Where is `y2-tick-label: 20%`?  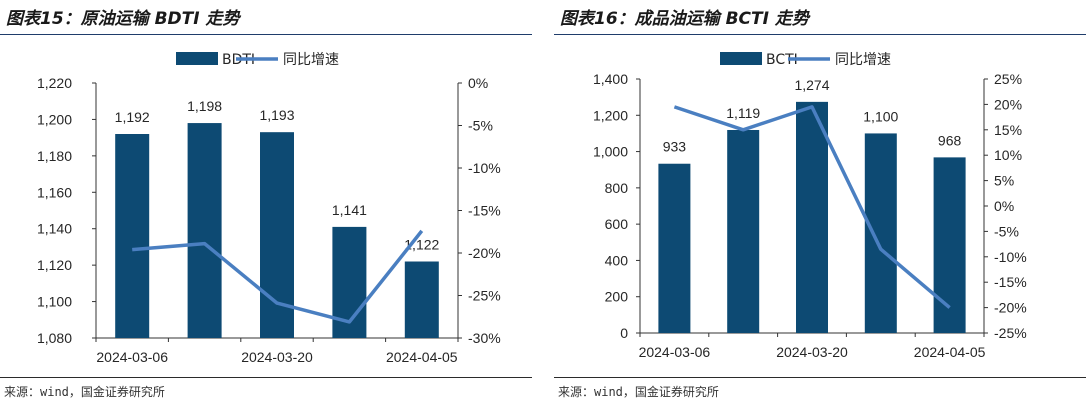
y2-tick-label: 20% is located at coordinates (1008, 104).